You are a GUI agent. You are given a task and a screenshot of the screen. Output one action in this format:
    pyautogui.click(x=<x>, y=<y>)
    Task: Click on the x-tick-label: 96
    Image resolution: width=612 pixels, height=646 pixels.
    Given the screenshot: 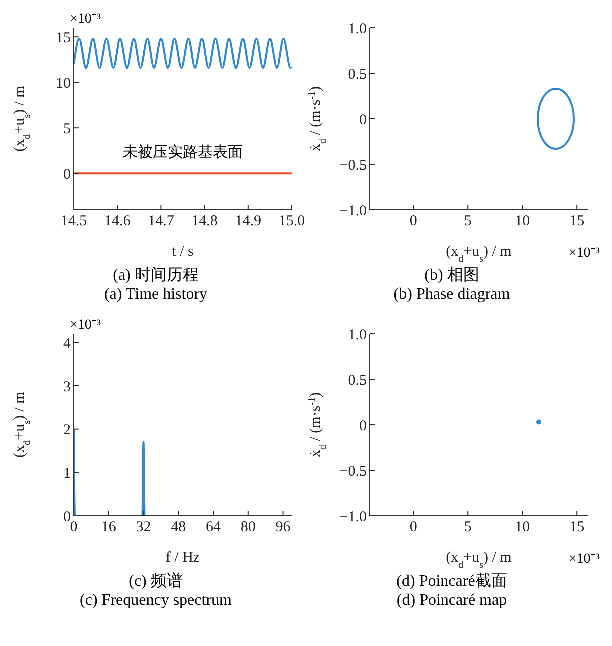 What is the action you would take?
    pyautogui.click(x=284, y=528)
    